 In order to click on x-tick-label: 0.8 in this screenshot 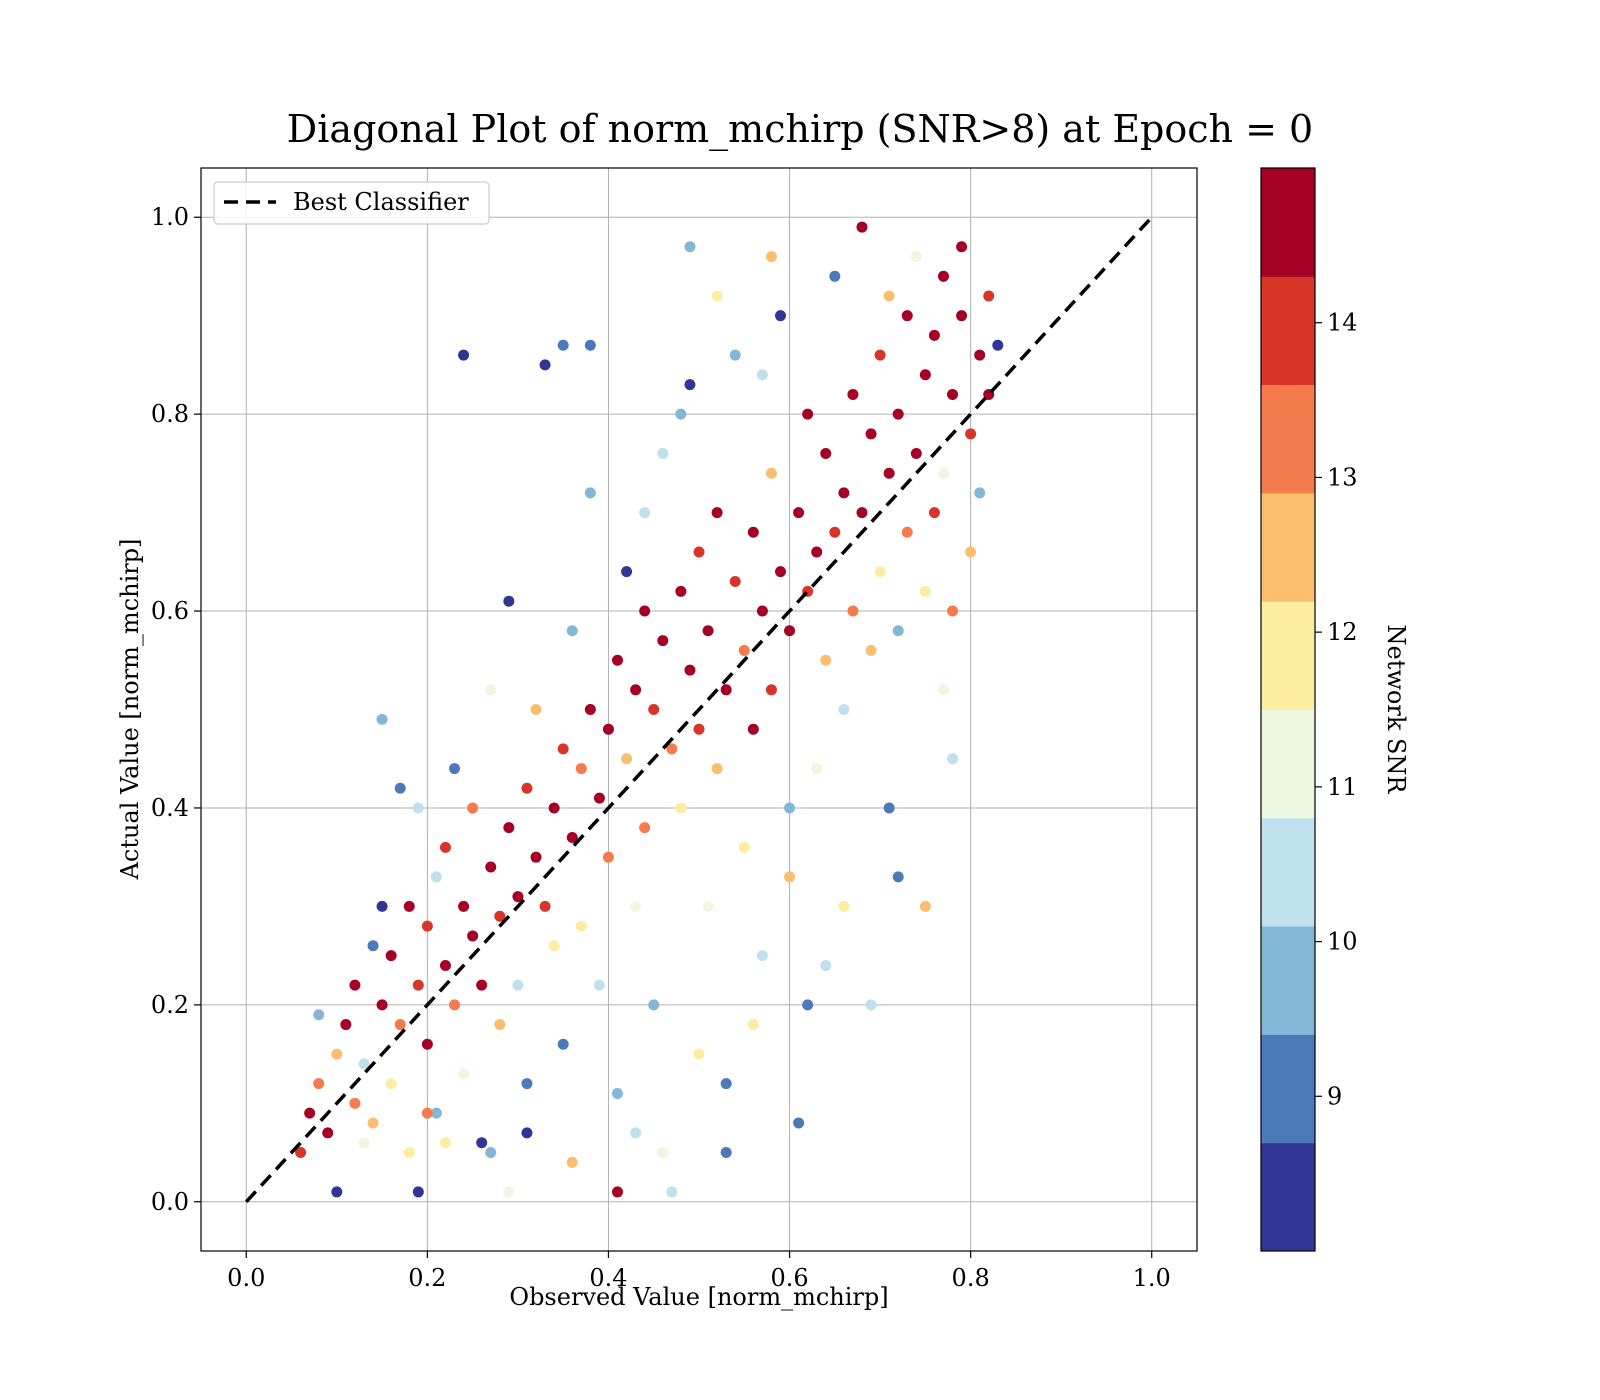, I will do `click(971, 1278)`.